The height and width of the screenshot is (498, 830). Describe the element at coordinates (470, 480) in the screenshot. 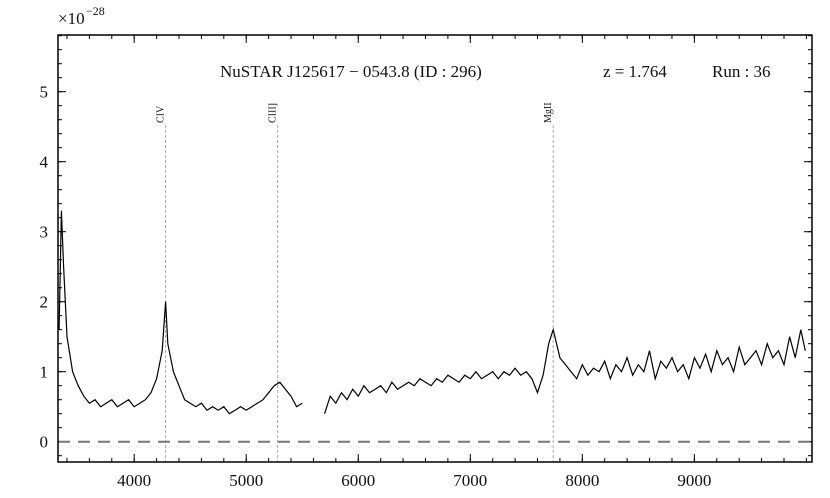

I see `x-tick-label: 7000` at that location.